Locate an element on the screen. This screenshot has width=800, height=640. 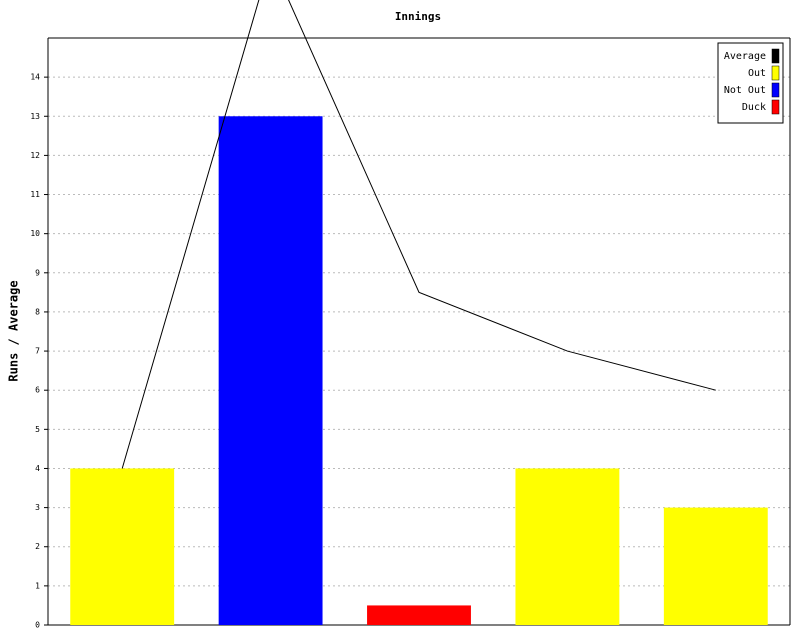
y-tick-label: 12 is located at coordinates (35, 155).